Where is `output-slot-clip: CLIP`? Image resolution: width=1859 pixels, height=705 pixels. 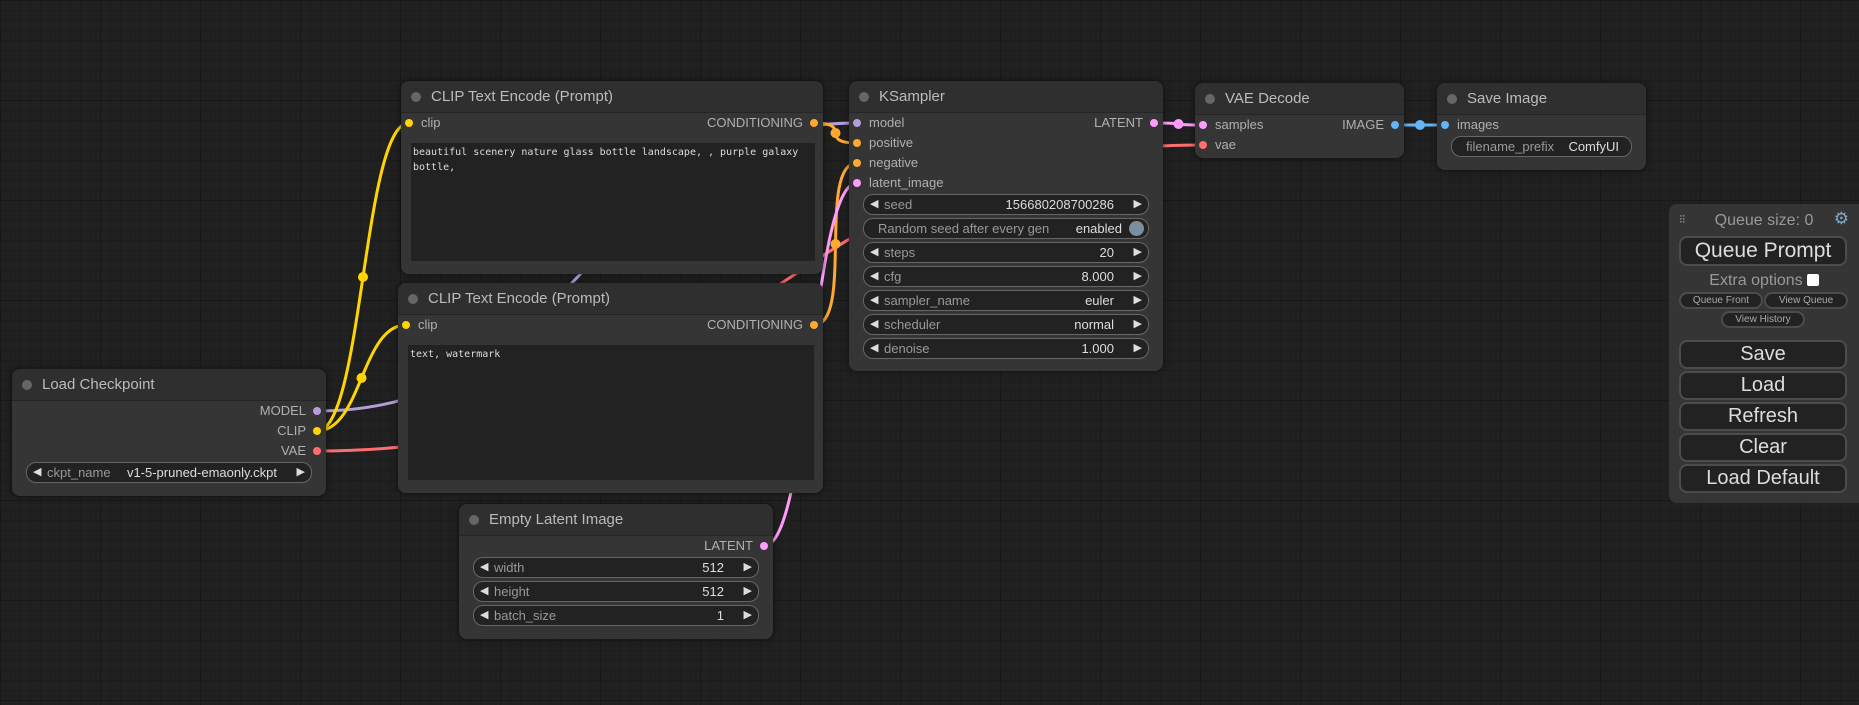 output-slot-clip: CLIP is located at coordinates (301, 431).